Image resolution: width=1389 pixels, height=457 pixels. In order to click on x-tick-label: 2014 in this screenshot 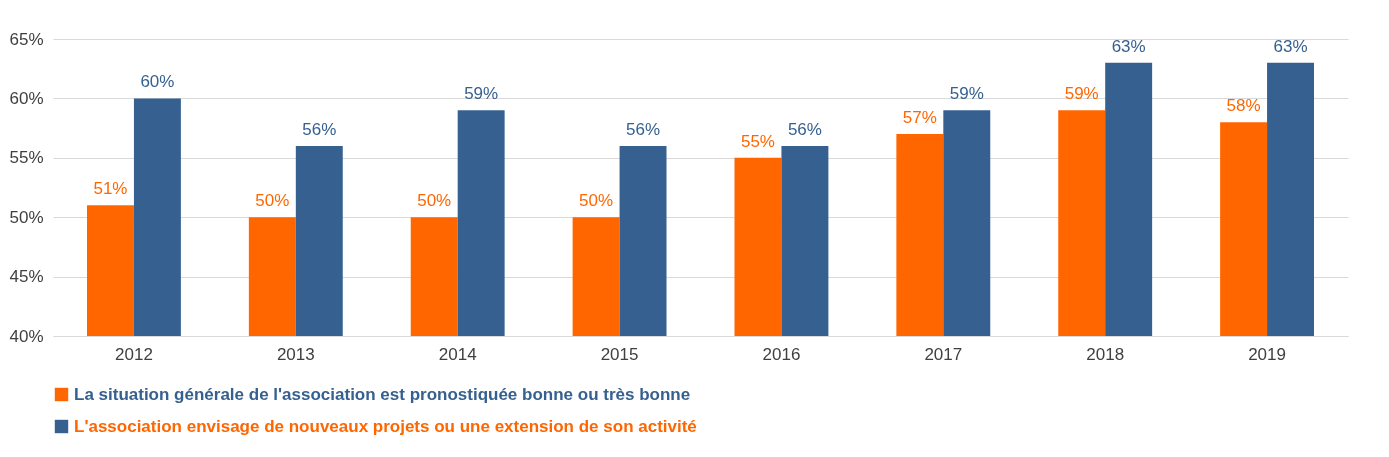, I will do `click(457, 354)`.